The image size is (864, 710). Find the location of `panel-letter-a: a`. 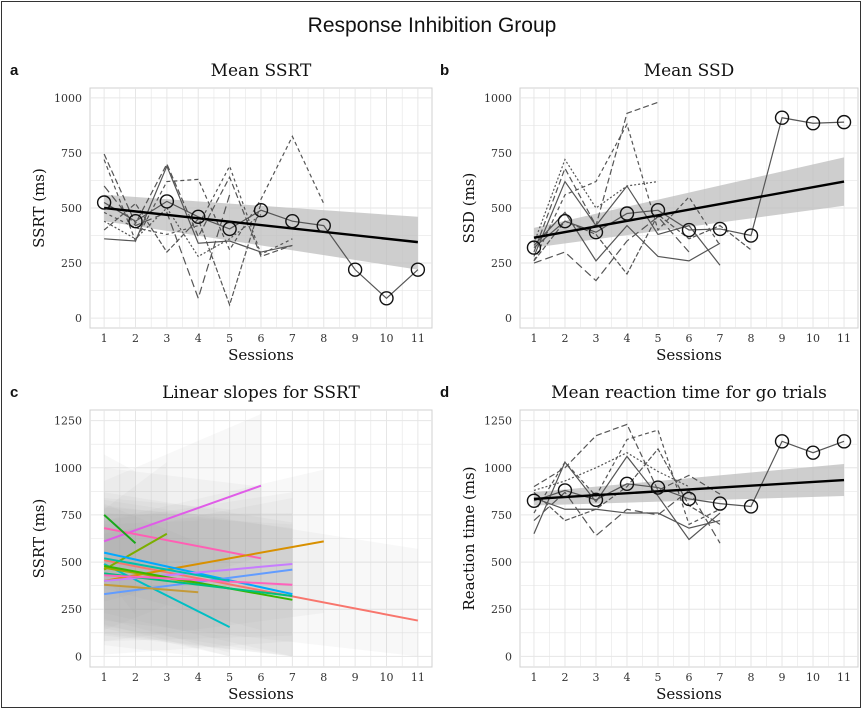

panel-letter-a: a is located at coordinates (14, 70).